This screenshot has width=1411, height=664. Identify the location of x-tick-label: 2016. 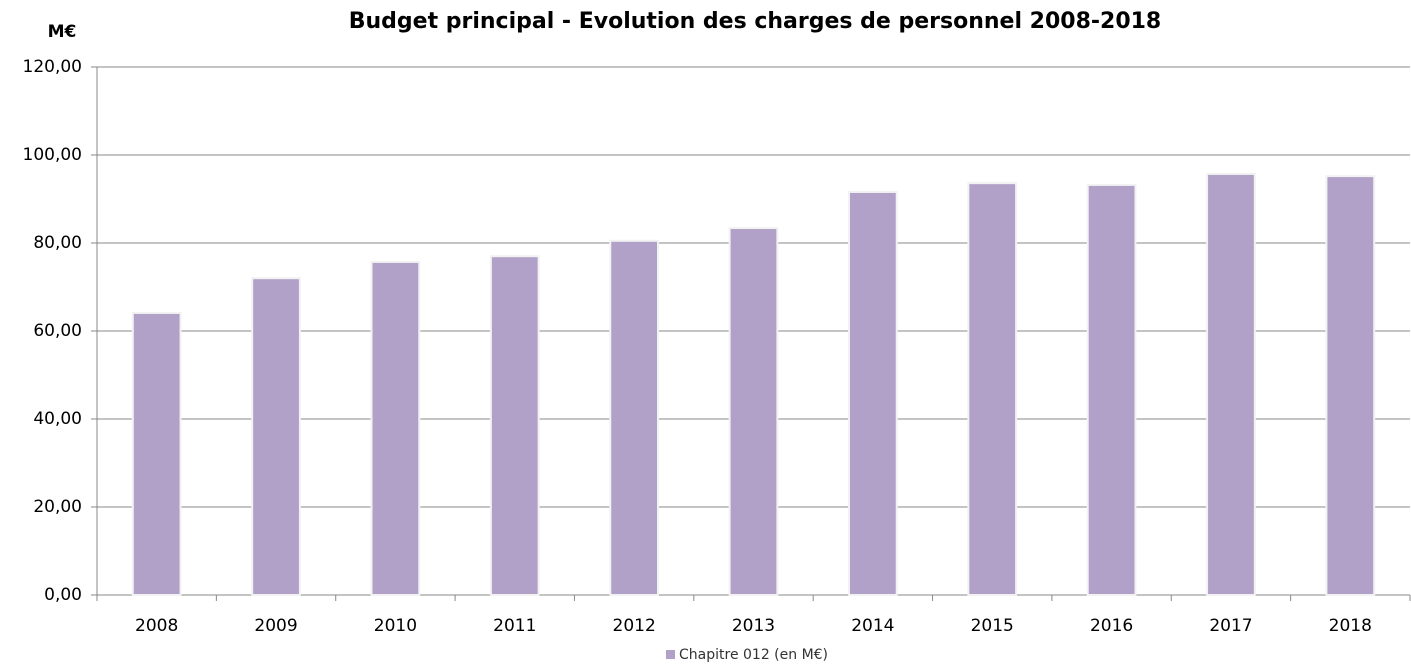
(1111, 626).